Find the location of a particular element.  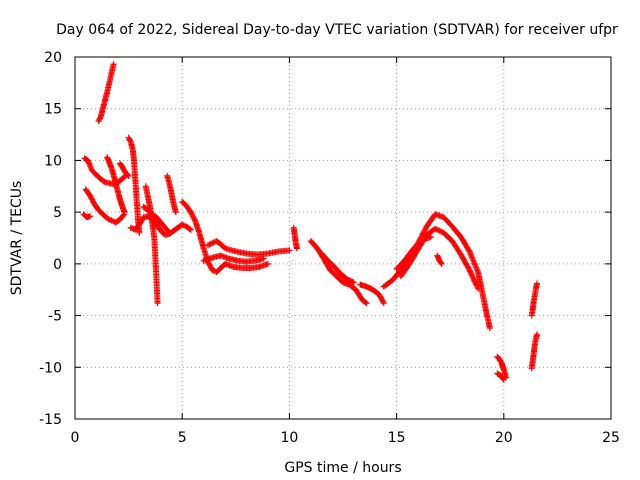

y-tick-label: 5 is located at coordinates (57, 213).